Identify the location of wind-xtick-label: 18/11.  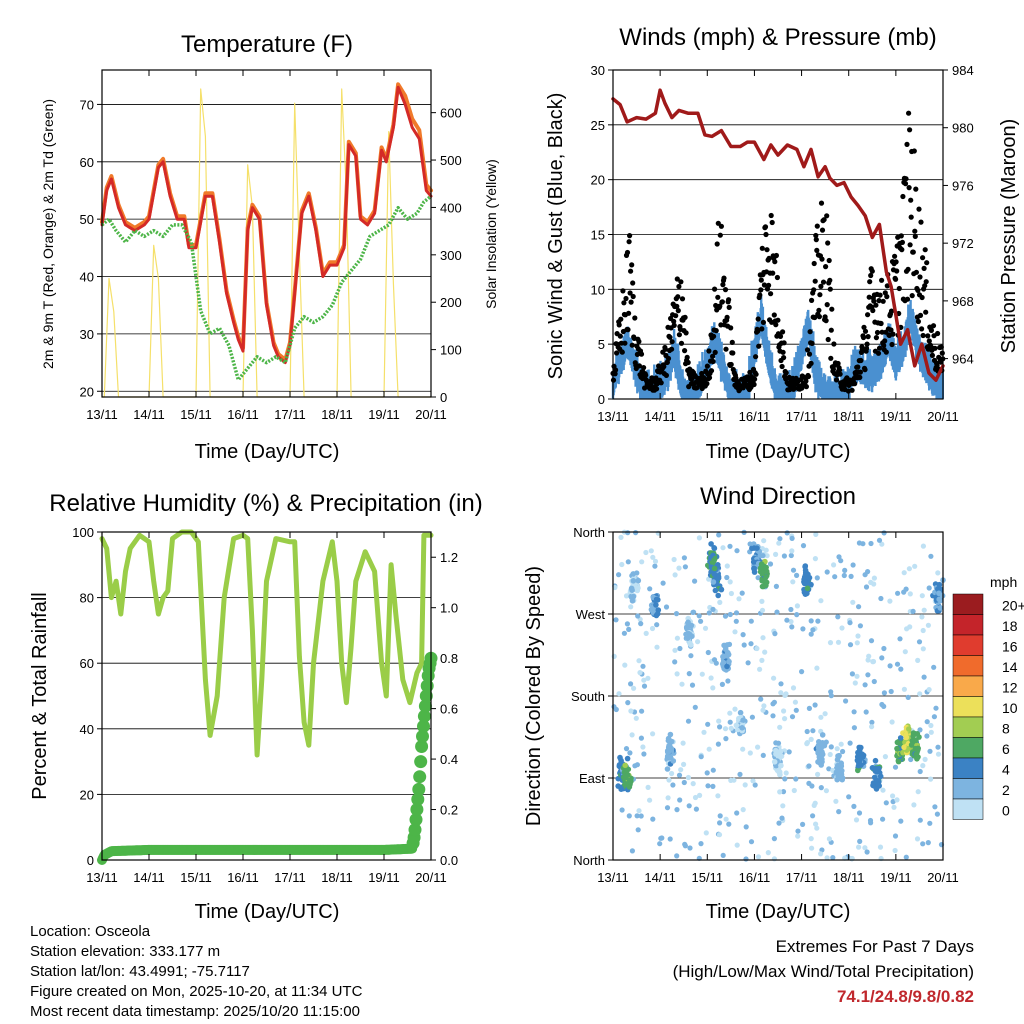
(849, 416).